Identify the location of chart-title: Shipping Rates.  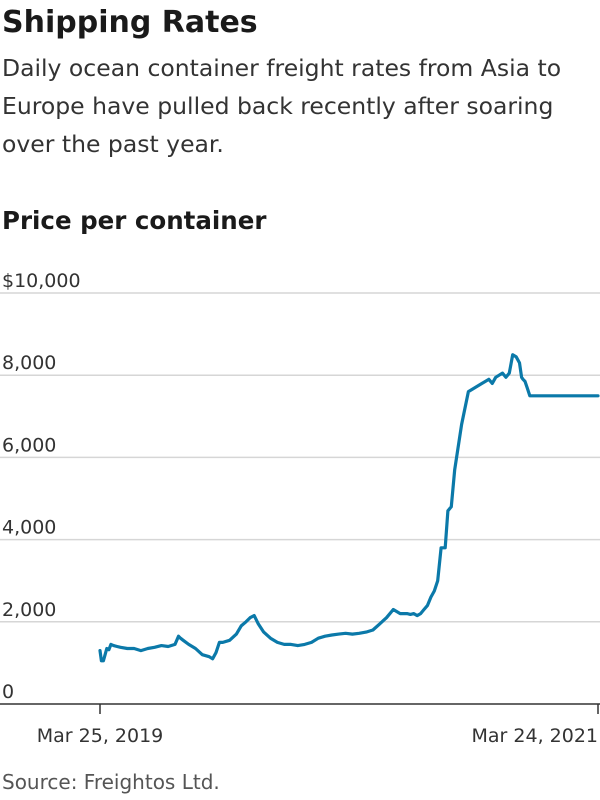
(130, 22).